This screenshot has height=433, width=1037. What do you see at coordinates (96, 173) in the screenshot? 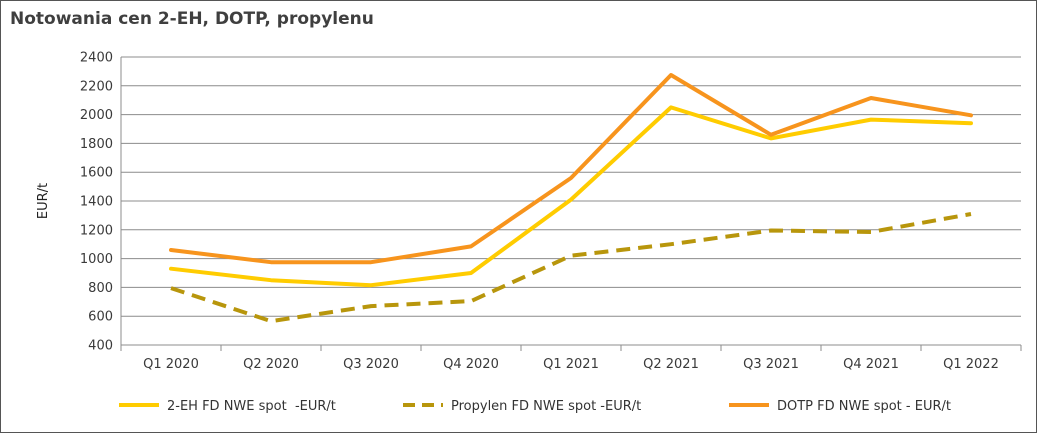
I see `y-tick-label: 1600` at bounding box center [96, 173].